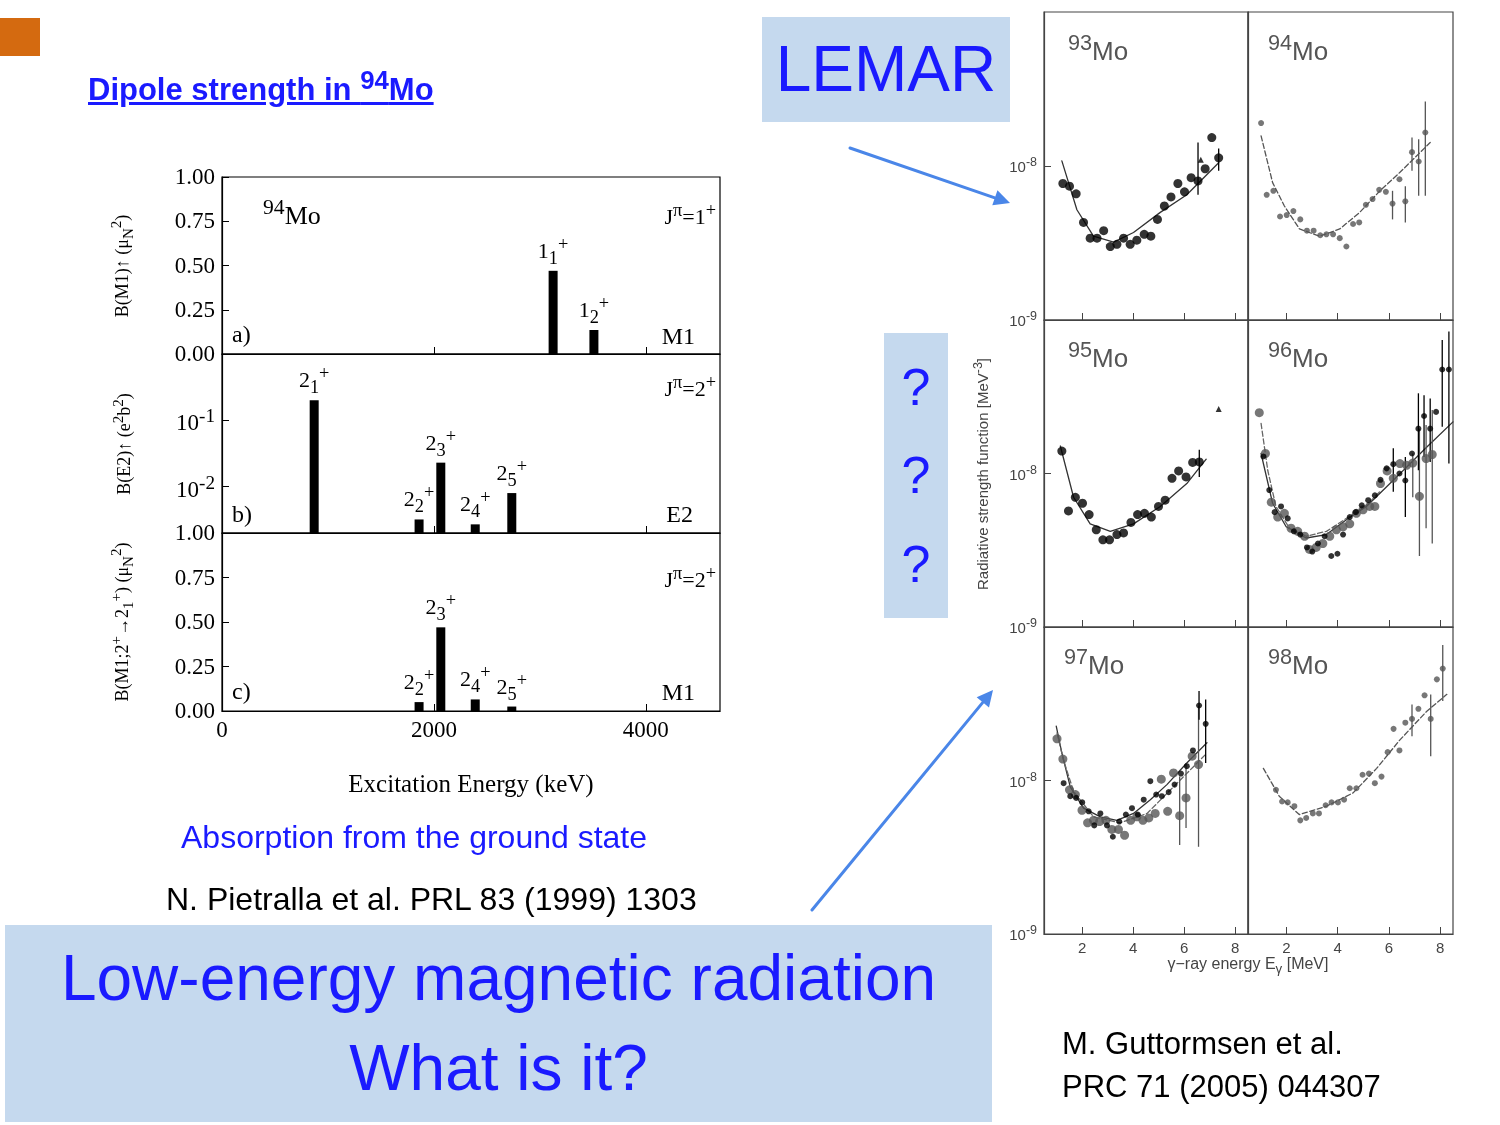 This screenshot has height=1125, width=1500. Describe the element at coordinates (241, 334) in the screenshot. I see `annotation: a)` at that location.